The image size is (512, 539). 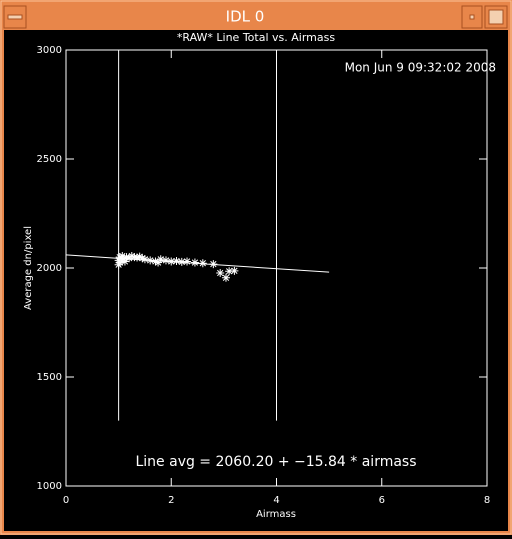 What do you see at coordinates (276, 500) in the screenshot?
I see `x-tick-label: 4` at bounding box center [276, 500].